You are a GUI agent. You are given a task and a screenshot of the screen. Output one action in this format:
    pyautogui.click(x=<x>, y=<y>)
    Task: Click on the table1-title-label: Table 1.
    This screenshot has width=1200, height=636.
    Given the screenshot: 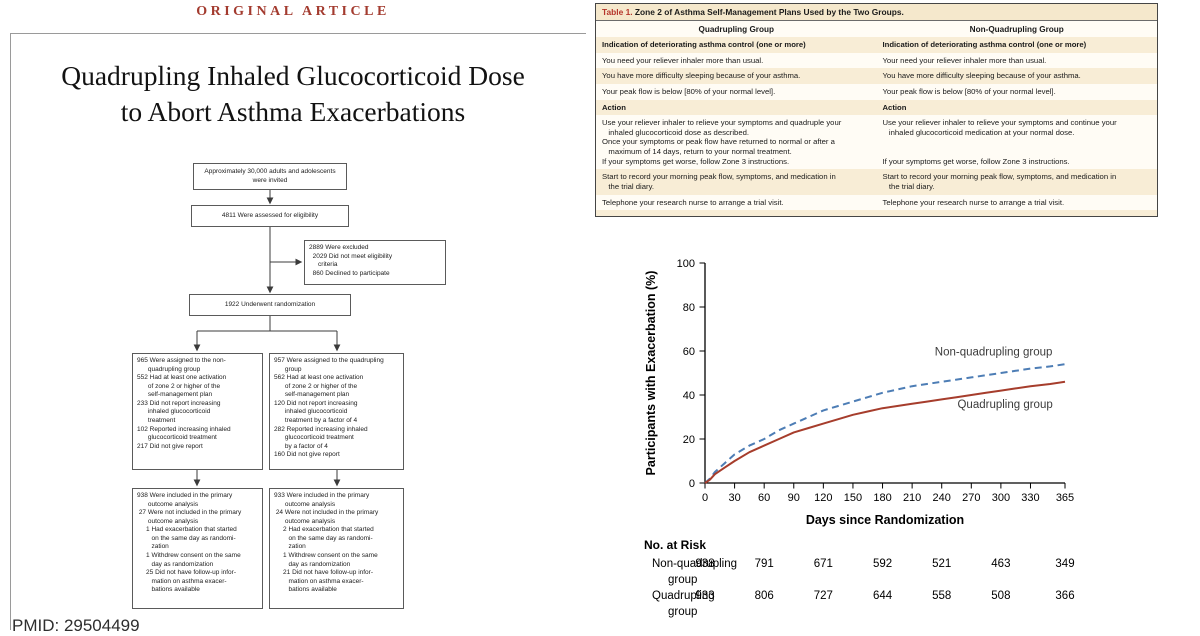 What is the action you would take?
    pyautogui.click(x=617, y=12)
    